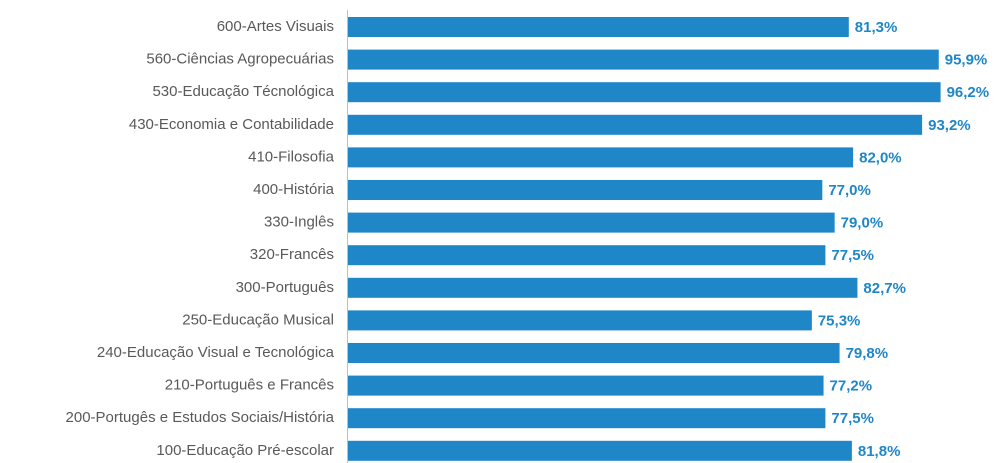  Describe the element at coordinates (275, 26) in the screenshot. I see `category-label: 600-Artes Visuais` at that location.